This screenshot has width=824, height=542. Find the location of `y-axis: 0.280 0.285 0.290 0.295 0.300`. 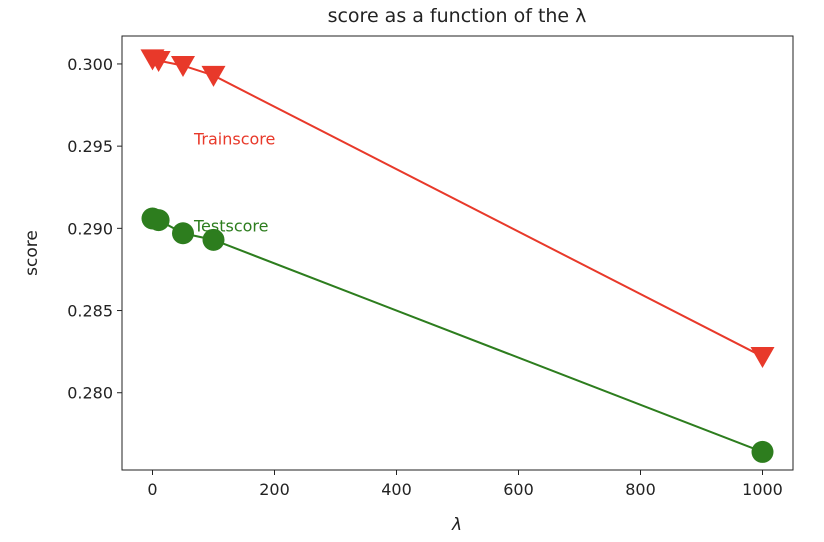

y-axis: 0.280 0.285 0.290 0.295 0.300 is located at coordinates (94, 229).